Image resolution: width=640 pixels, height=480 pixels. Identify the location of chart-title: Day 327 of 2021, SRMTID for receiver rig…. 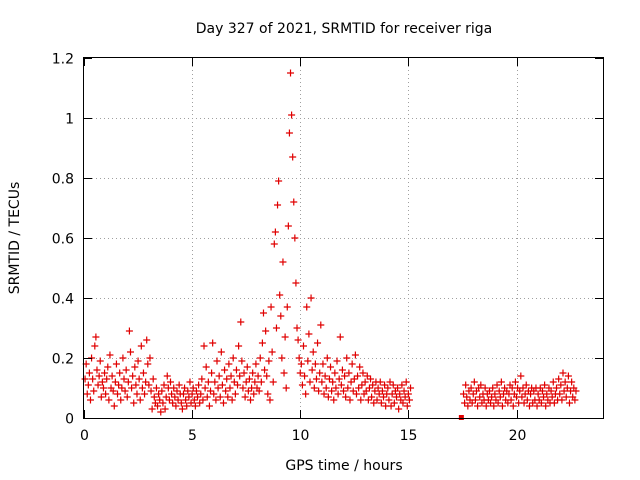
(344, 29).